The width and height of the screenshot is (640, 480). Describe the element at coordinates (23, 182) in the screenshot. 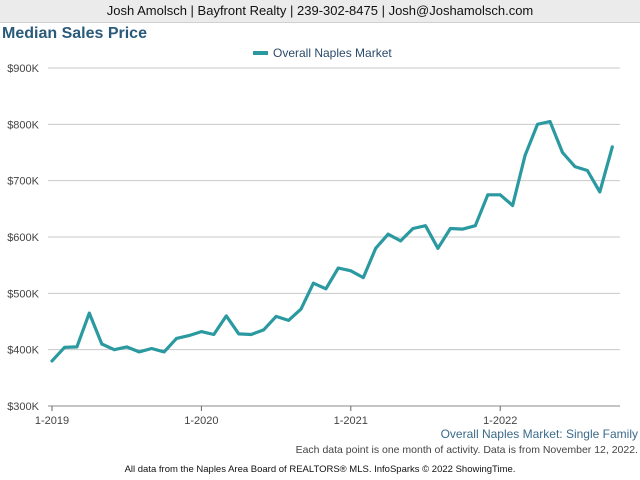

I see `y-tick-label: $700K` at that location.